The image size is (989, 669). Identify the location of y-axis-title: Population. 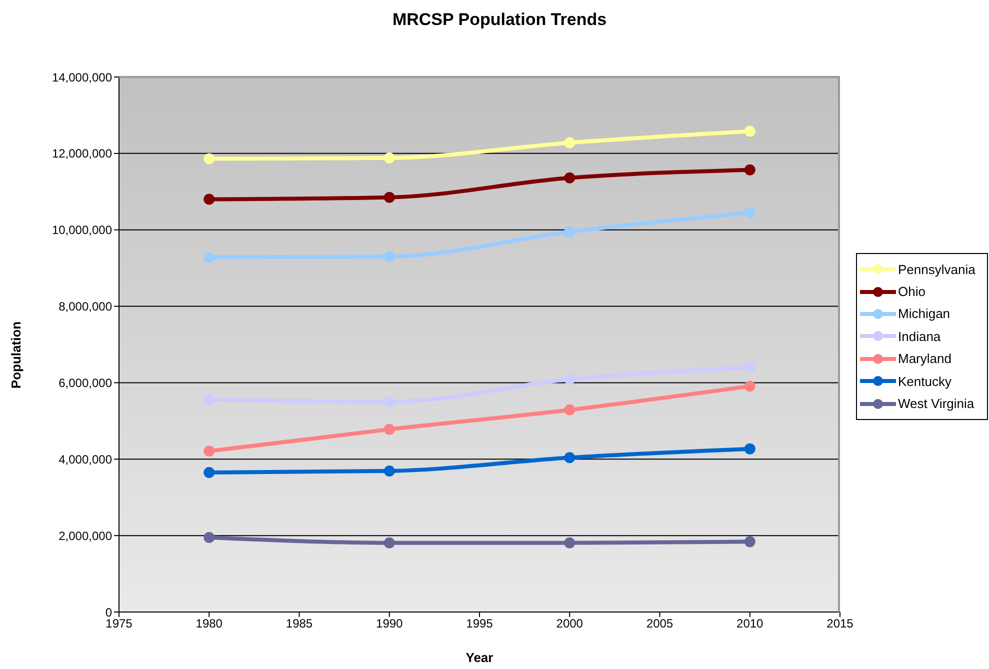
(16, 355).